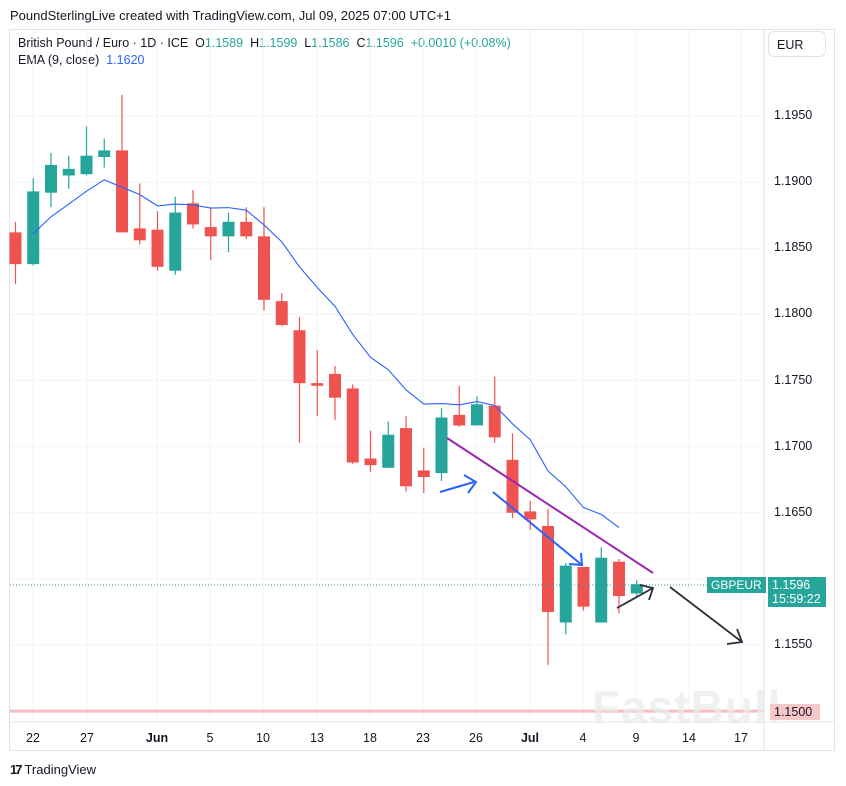 Image resolution: width=846 pixels, height=786 pixels. Describe the element at coordinates (741, 738) in the screenshot. I see `time-tick-label: 17` at that location.